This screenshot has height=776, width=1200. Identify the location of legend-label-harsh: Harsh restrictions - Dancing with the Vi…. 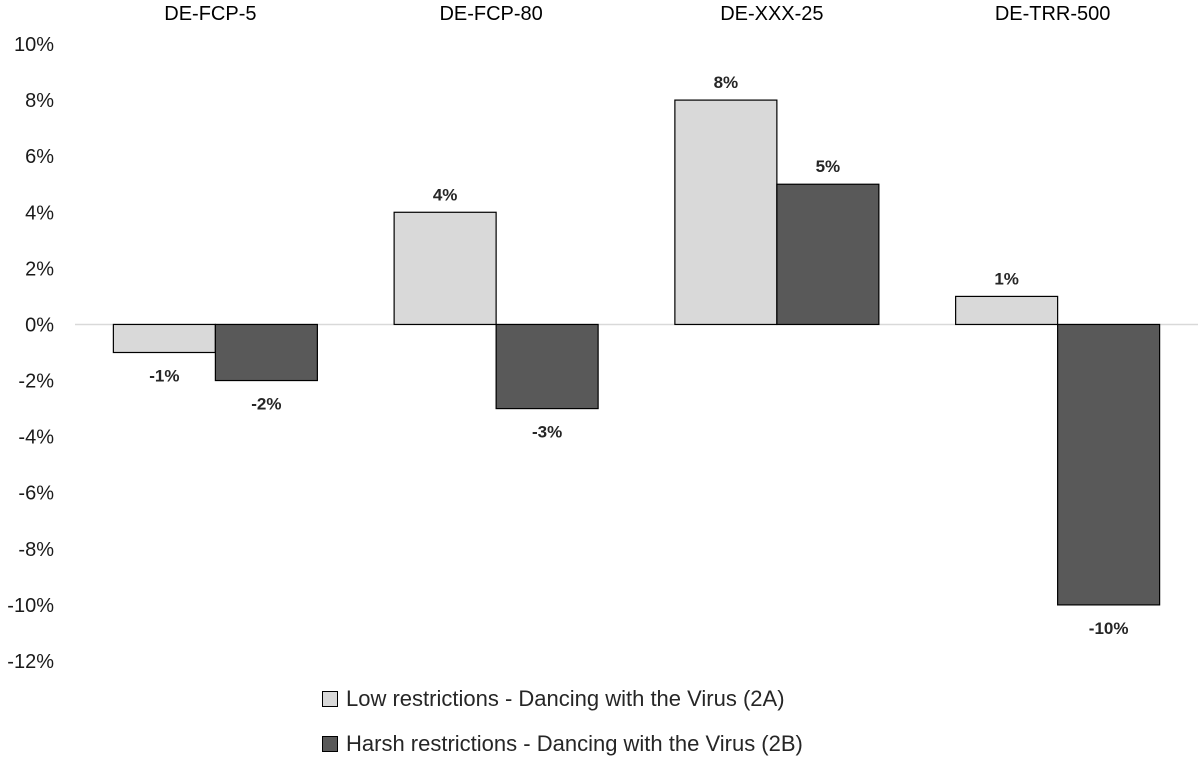
(574, 743).